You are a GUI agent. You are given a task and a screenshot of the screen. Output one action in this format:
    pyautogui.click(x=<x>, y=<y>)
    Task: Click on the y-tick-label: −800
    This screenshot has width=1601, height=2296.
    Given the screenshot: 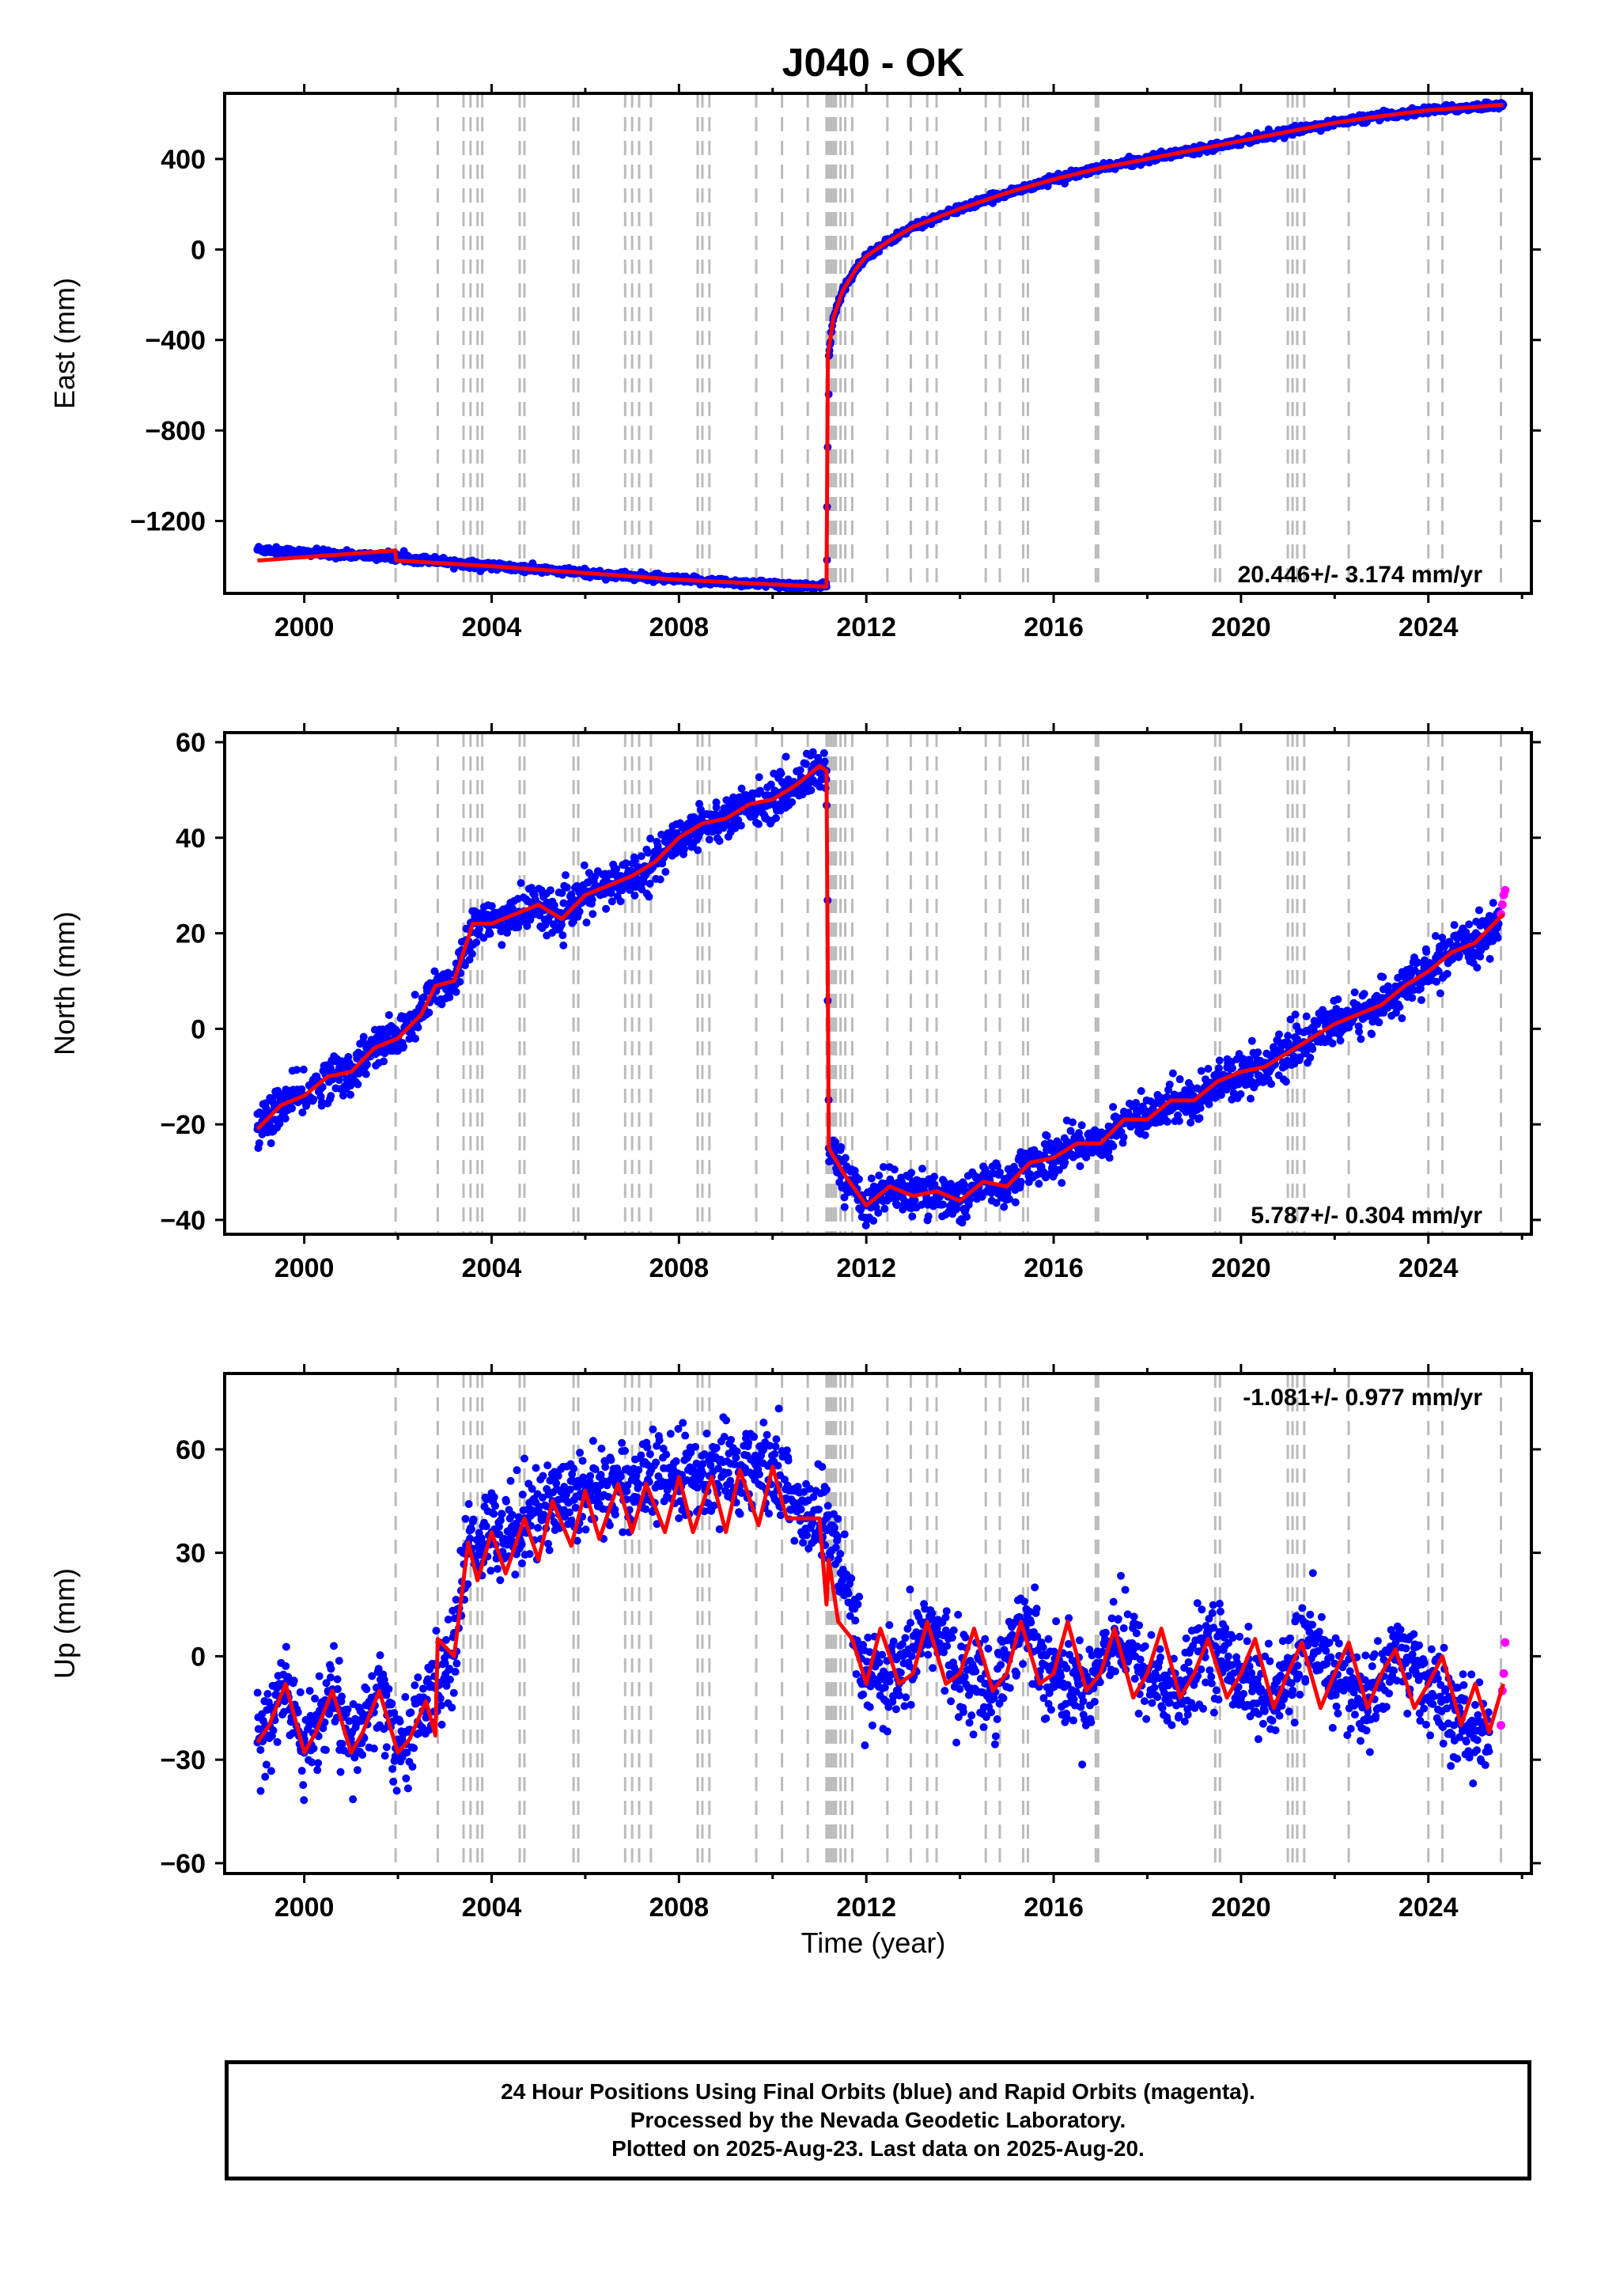 What is the action you would take?
    pyautogui.click(x=175, y=431)
    